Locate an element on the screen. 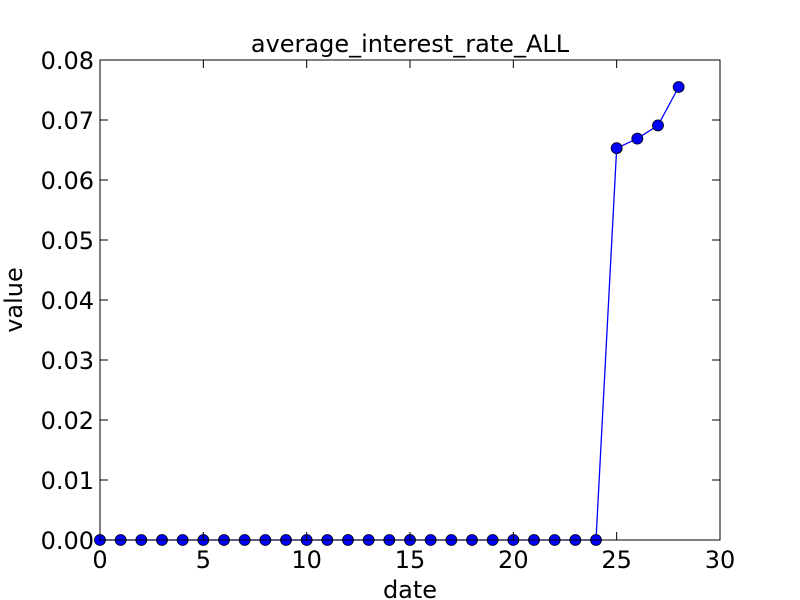 Image resolution: width=800 pixels, height=600 pixels. x-tick-label: 15 is located at coordinates (410, 560).